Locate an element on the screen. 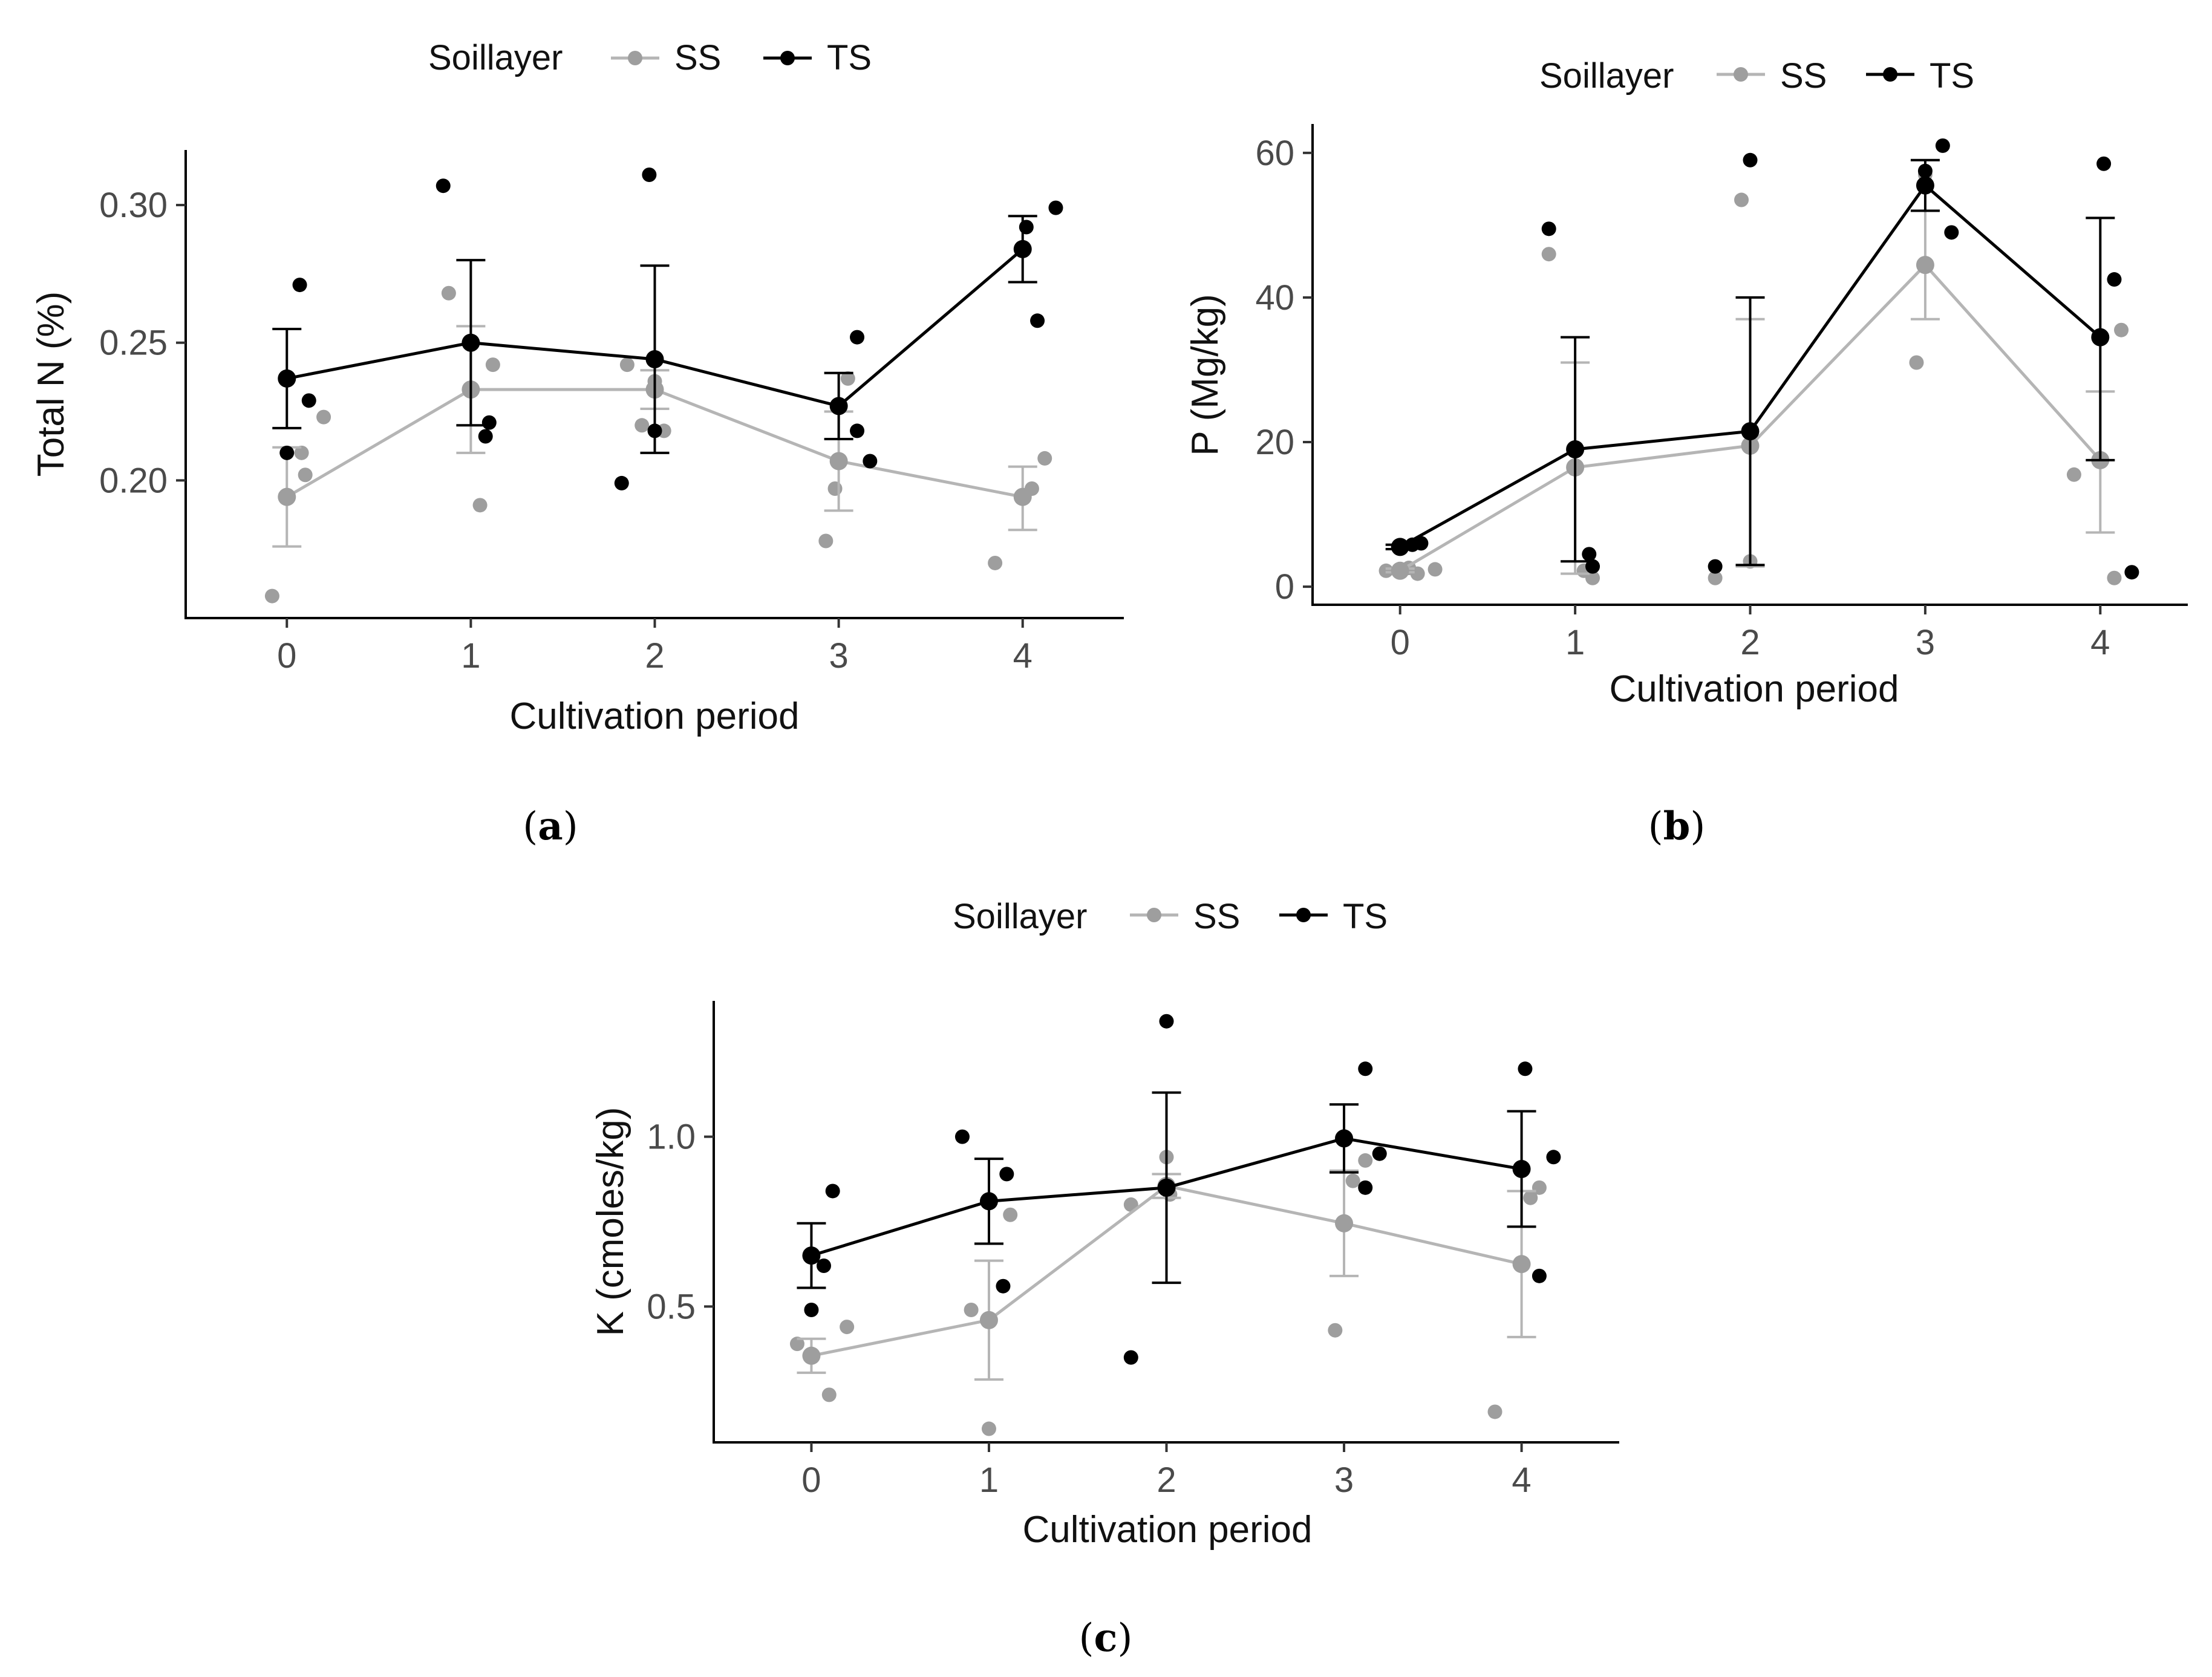 This screenshot has height=1677, width=2212. x-tick-label-c-3: 3 is located at coordinates (1344, 1480).